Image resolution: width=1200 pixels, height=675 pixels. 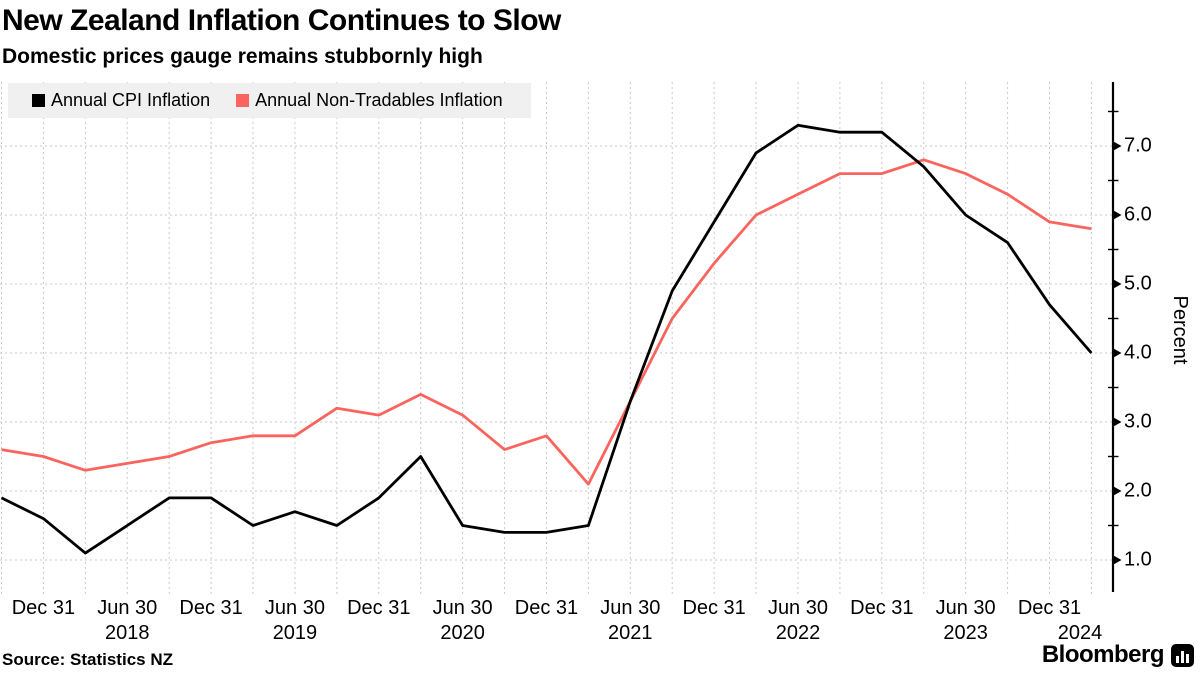 What do you see at coordinates (1182, 655) in the screenshot?
I see `bloomberg-bars-icon` at bounding box center [1182, 655].